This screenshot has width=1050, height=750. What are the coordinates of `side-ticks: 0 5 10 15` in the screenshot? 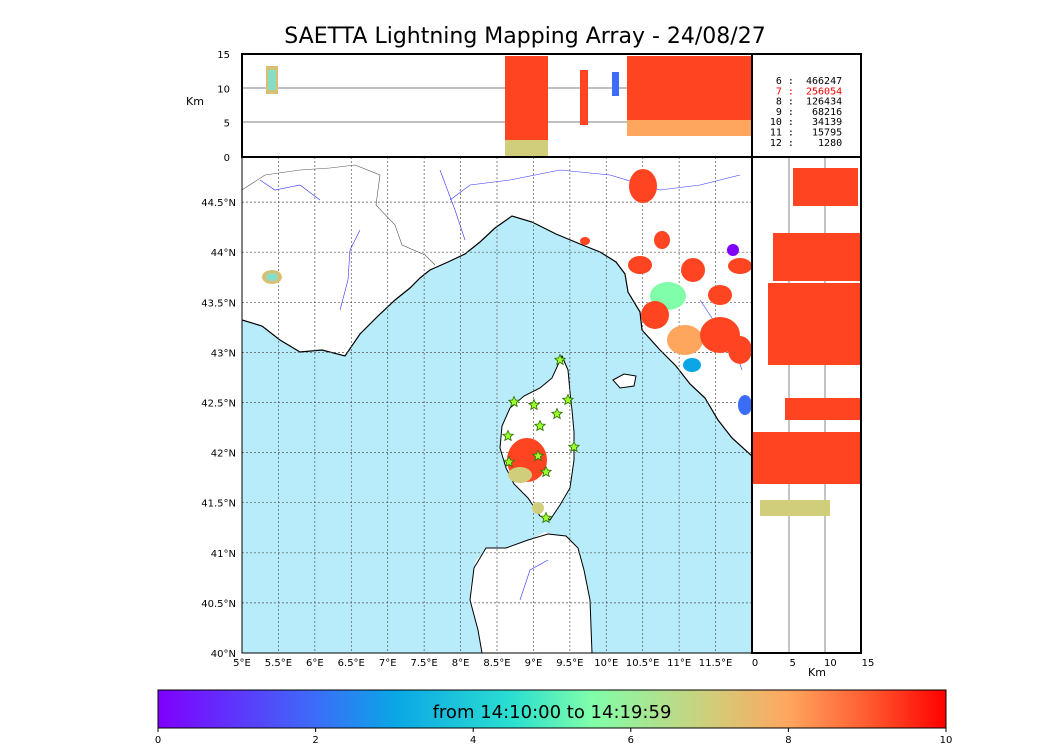 It's located at (813, 663).